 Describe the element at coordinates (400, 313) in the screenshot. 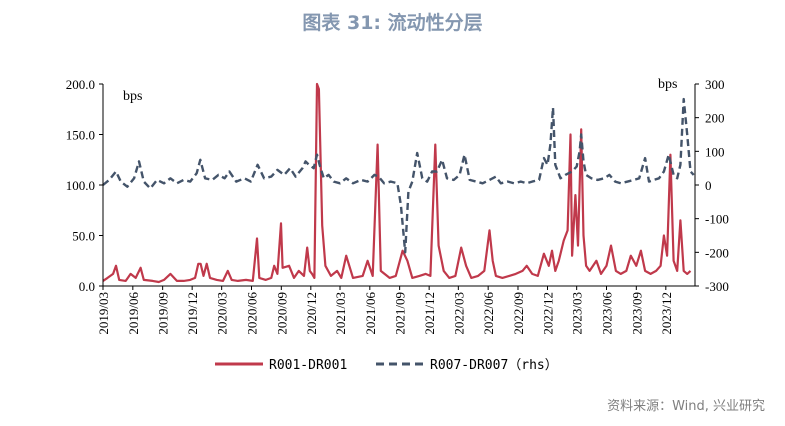

I see `x-tick-label: 2021/09` at that location.